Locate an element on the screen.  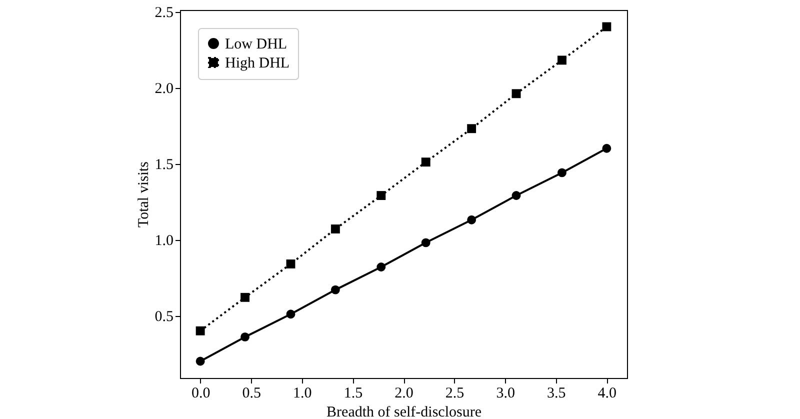
legend-label: Low DHL is located at coordinates (256, 44).